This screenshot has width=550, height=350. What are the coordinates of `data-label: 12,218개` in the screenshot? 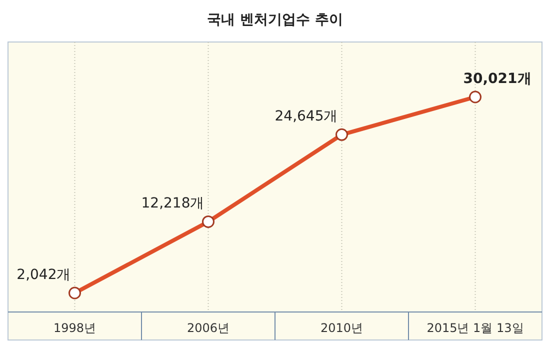 It's located at (172, 204).